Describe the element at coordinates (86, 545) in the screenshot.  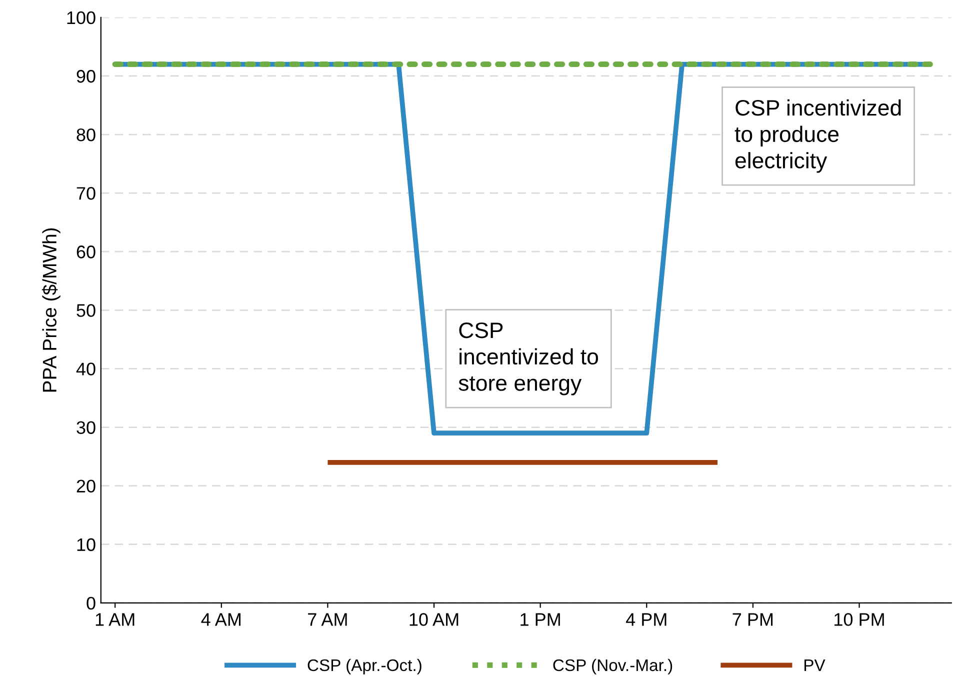
I see `y-tick-label: 10` at that location.